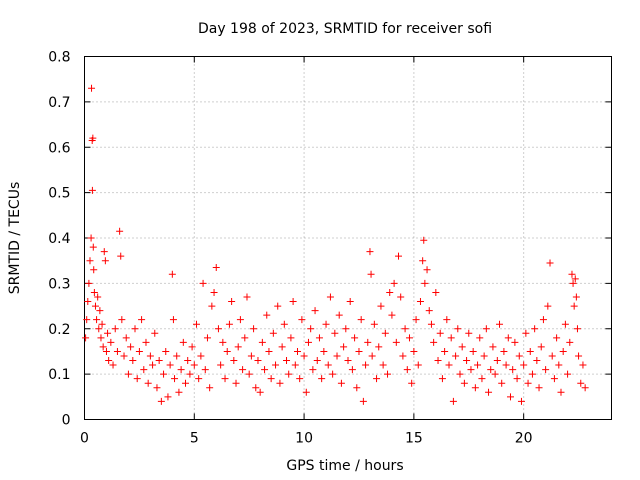 This screenshot has height=480, width=640. What do you see at coordinates (304, 439) in the screenshot?
I see `x-tick-label: 10` at bounding box center [304, 439].